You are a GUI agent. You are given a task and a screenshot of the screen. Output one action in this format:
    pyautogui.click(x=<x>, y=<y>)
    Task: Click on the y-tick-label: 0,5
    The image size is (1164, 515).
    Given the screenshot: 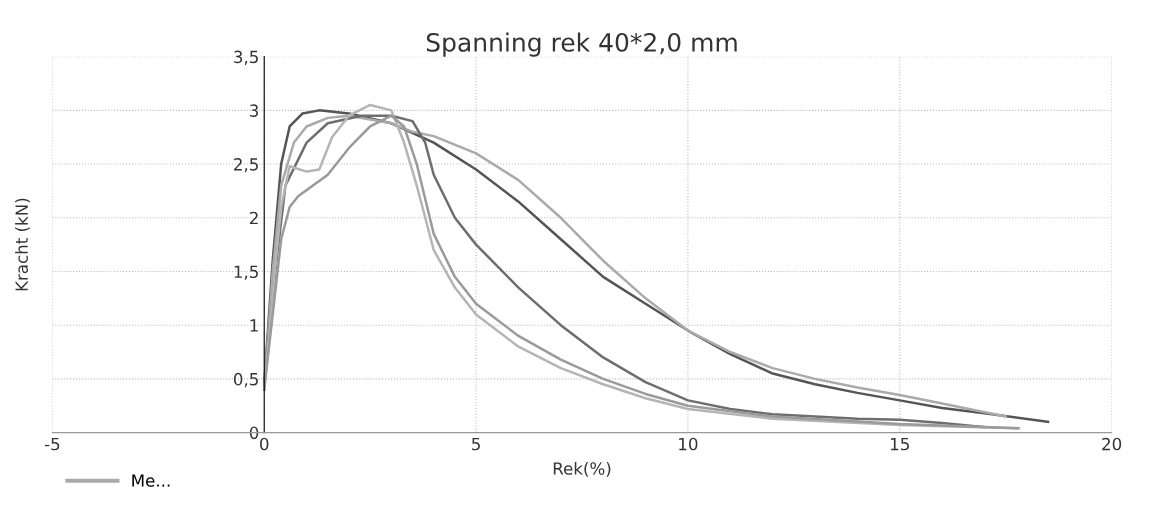 What is the action you would take?
    pyautogui.click(x=245, y=380)
    